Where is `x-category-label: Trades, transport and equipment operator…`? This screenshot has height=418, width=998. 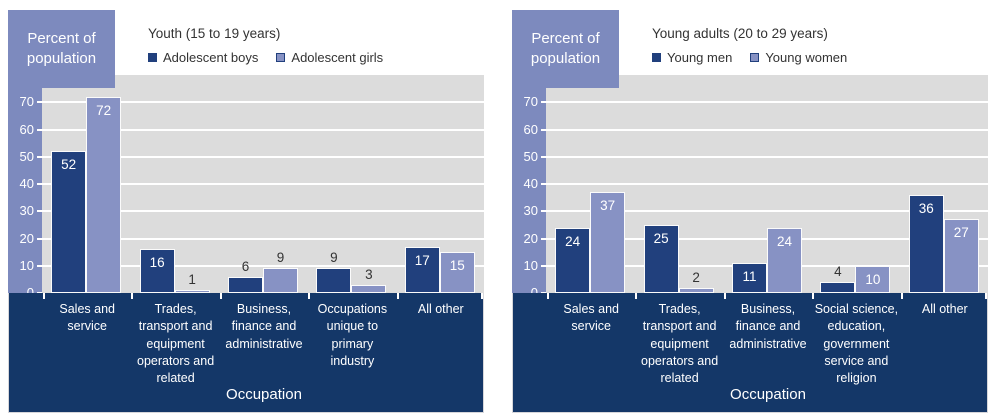
x-category-label: Trades, transport and equipment operator… is located at coordinates (176, 343).